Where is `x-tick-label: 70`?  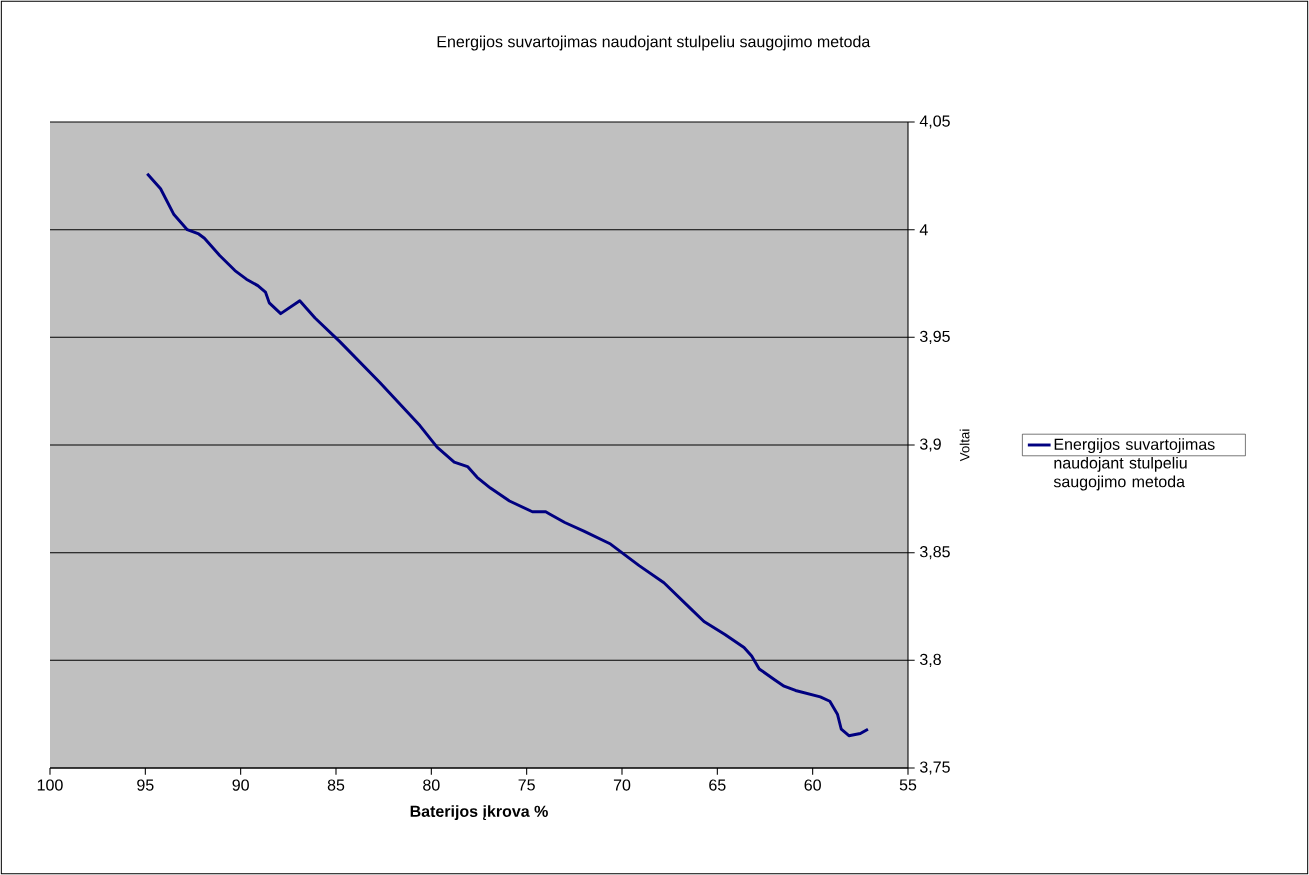
x-tick-label: 70 is located at coordinates (622, 785).